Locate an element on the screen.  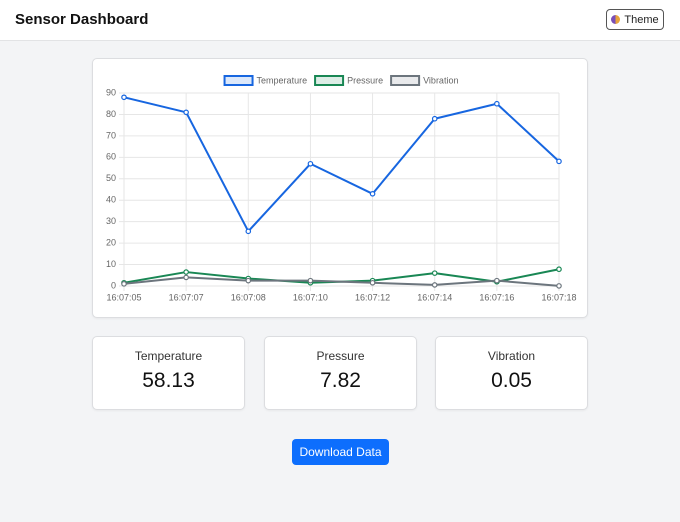
y-tick-label: 10 is located at coordinates (111, 264).